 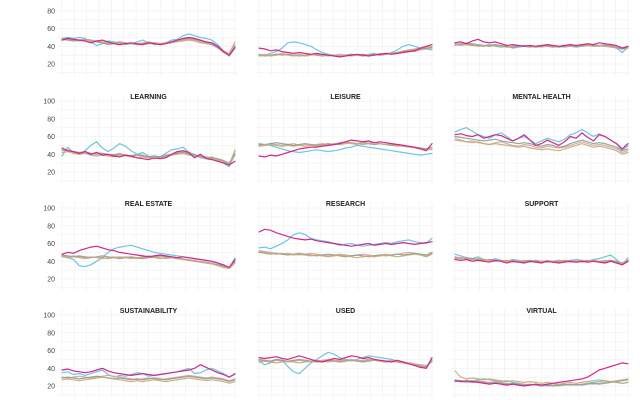 I want to click on panel-title: LEARNING, so click(x=148, y=97).